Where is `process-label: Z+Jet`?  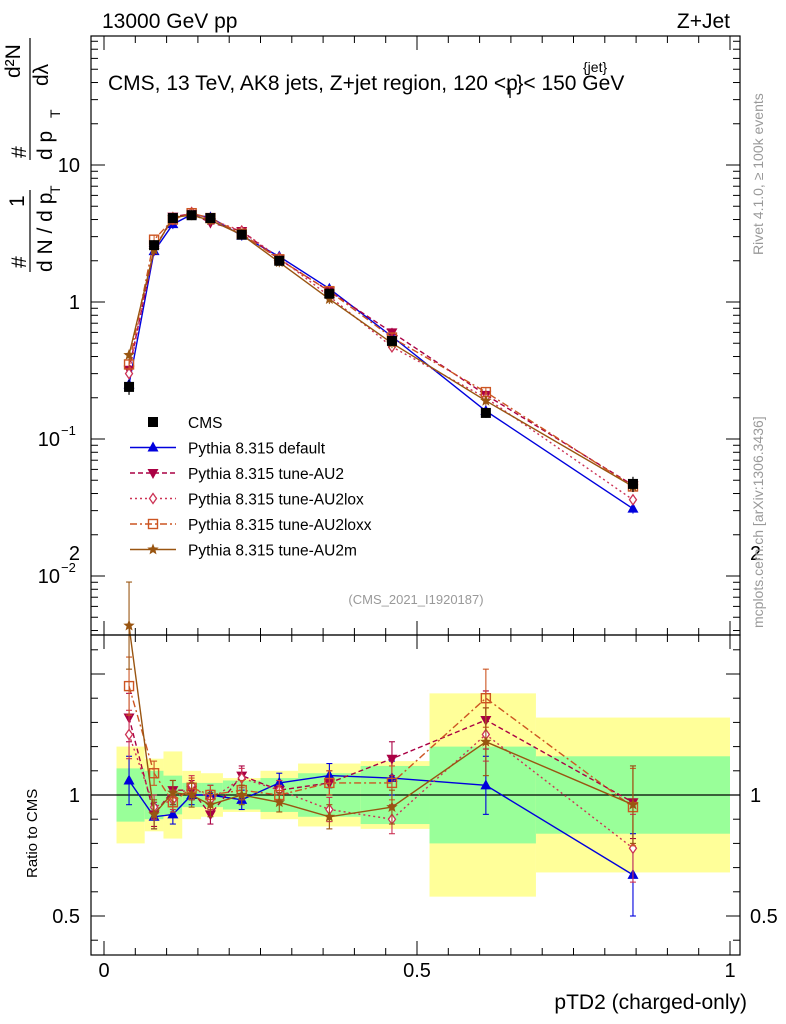
process-label: Z+Jet is located at coordinates (703, 21).